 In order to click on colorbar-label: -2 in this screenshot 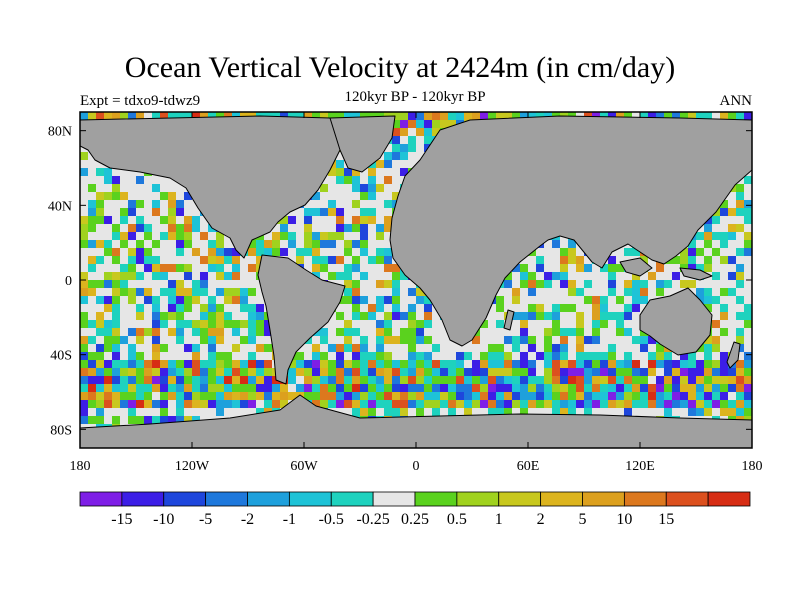, I will do `click(247, 519)`.